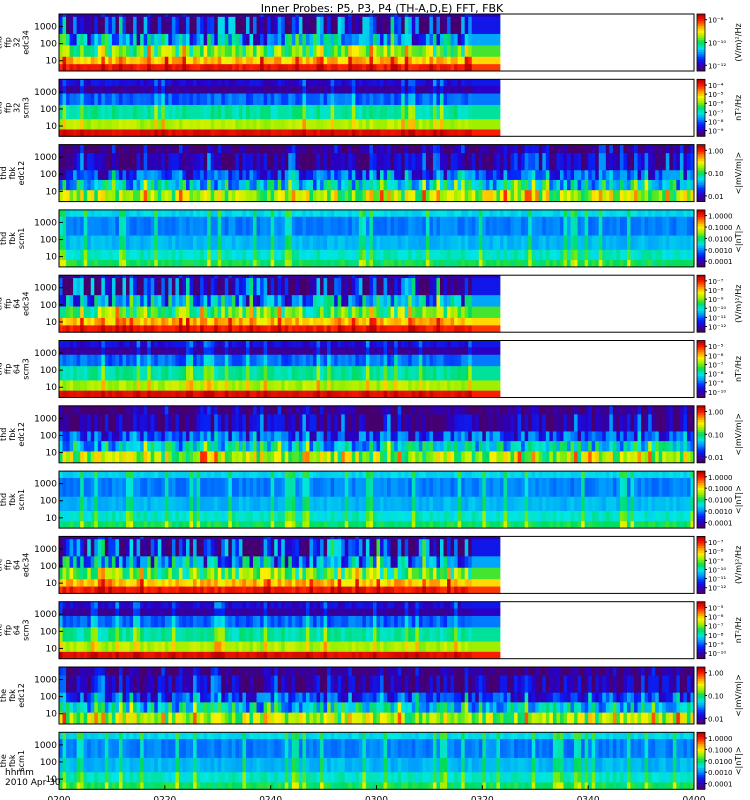 This screenshot has height=800, width=750. What do you see at coordinates (164, 797) in the screenshot?
I see `x-tick-label: 0220` at bounding box center [164, 797].